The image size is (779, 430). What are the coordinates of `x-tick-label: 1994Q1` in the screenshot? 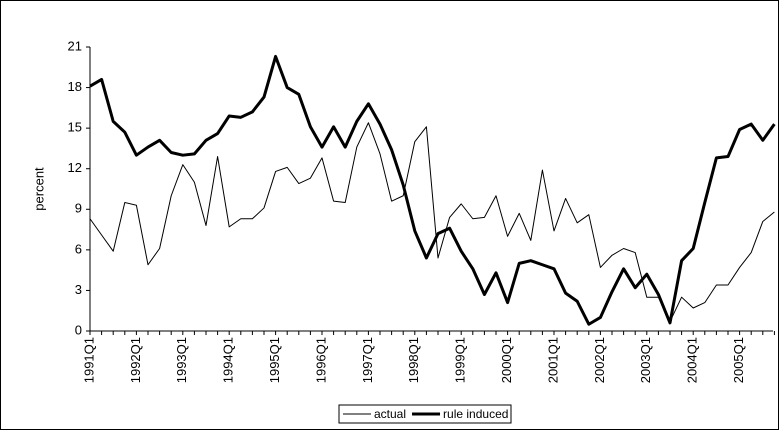 It's located at (228, 360).